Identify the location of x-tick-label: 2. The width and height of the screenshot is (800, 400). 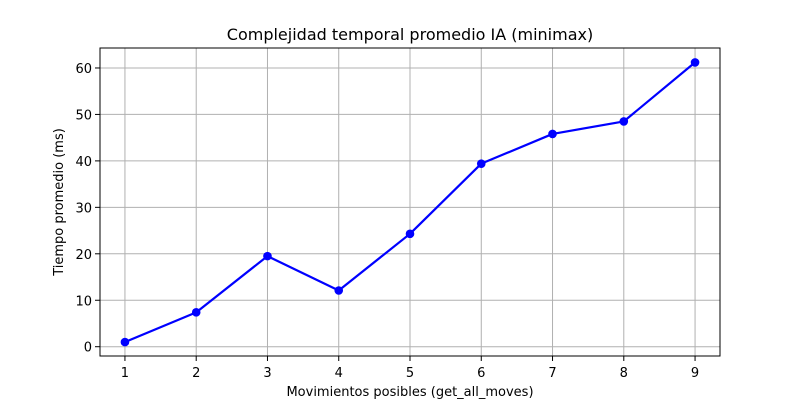
(196, 373).